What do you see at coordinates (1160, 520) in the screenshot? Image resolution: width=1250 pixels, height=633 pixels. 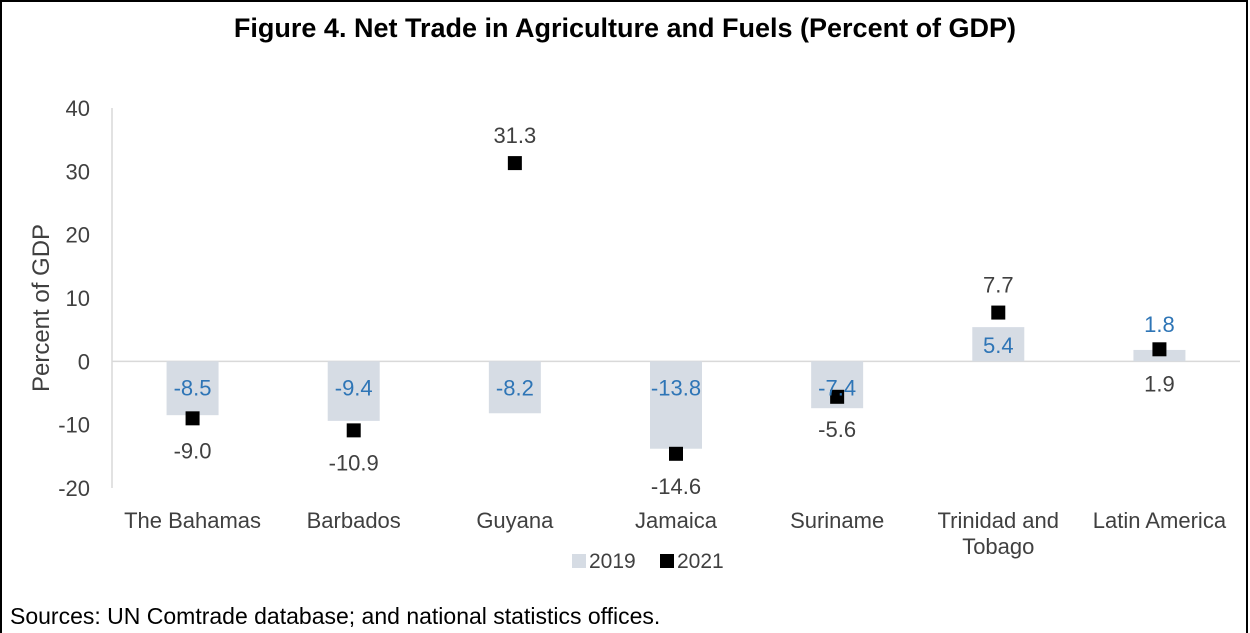 I see `x-tick-label: Latin America` at bounding box center [1160, 520].